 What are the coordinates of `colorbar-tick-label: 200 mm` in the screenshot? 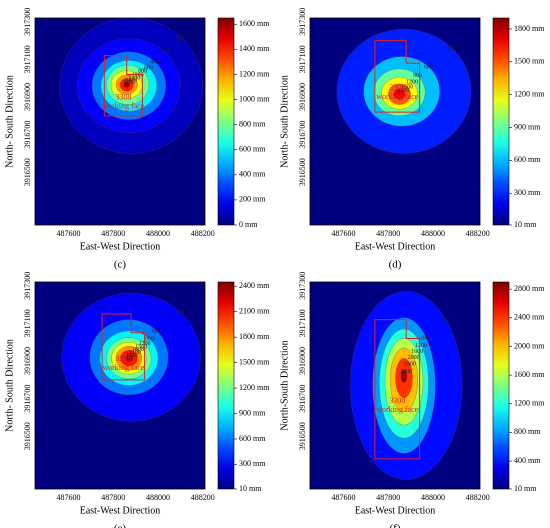 It's located at (252, 199).